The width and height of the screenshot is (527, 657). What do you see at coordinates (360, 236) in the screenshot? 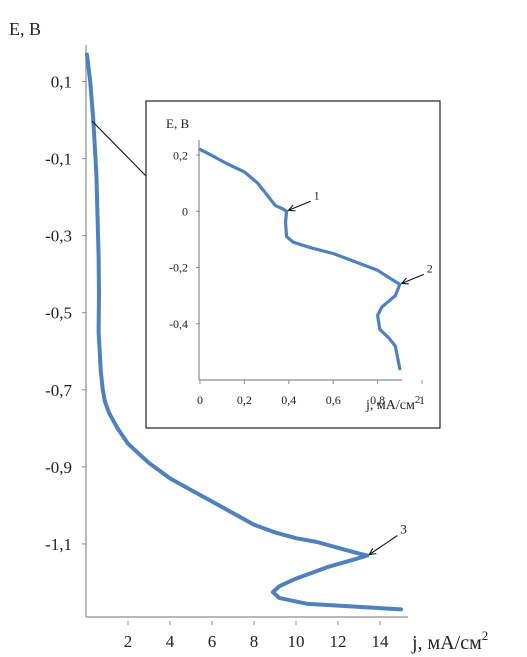
I see `inset-annotations: 12` at bounding box center [360, 236].